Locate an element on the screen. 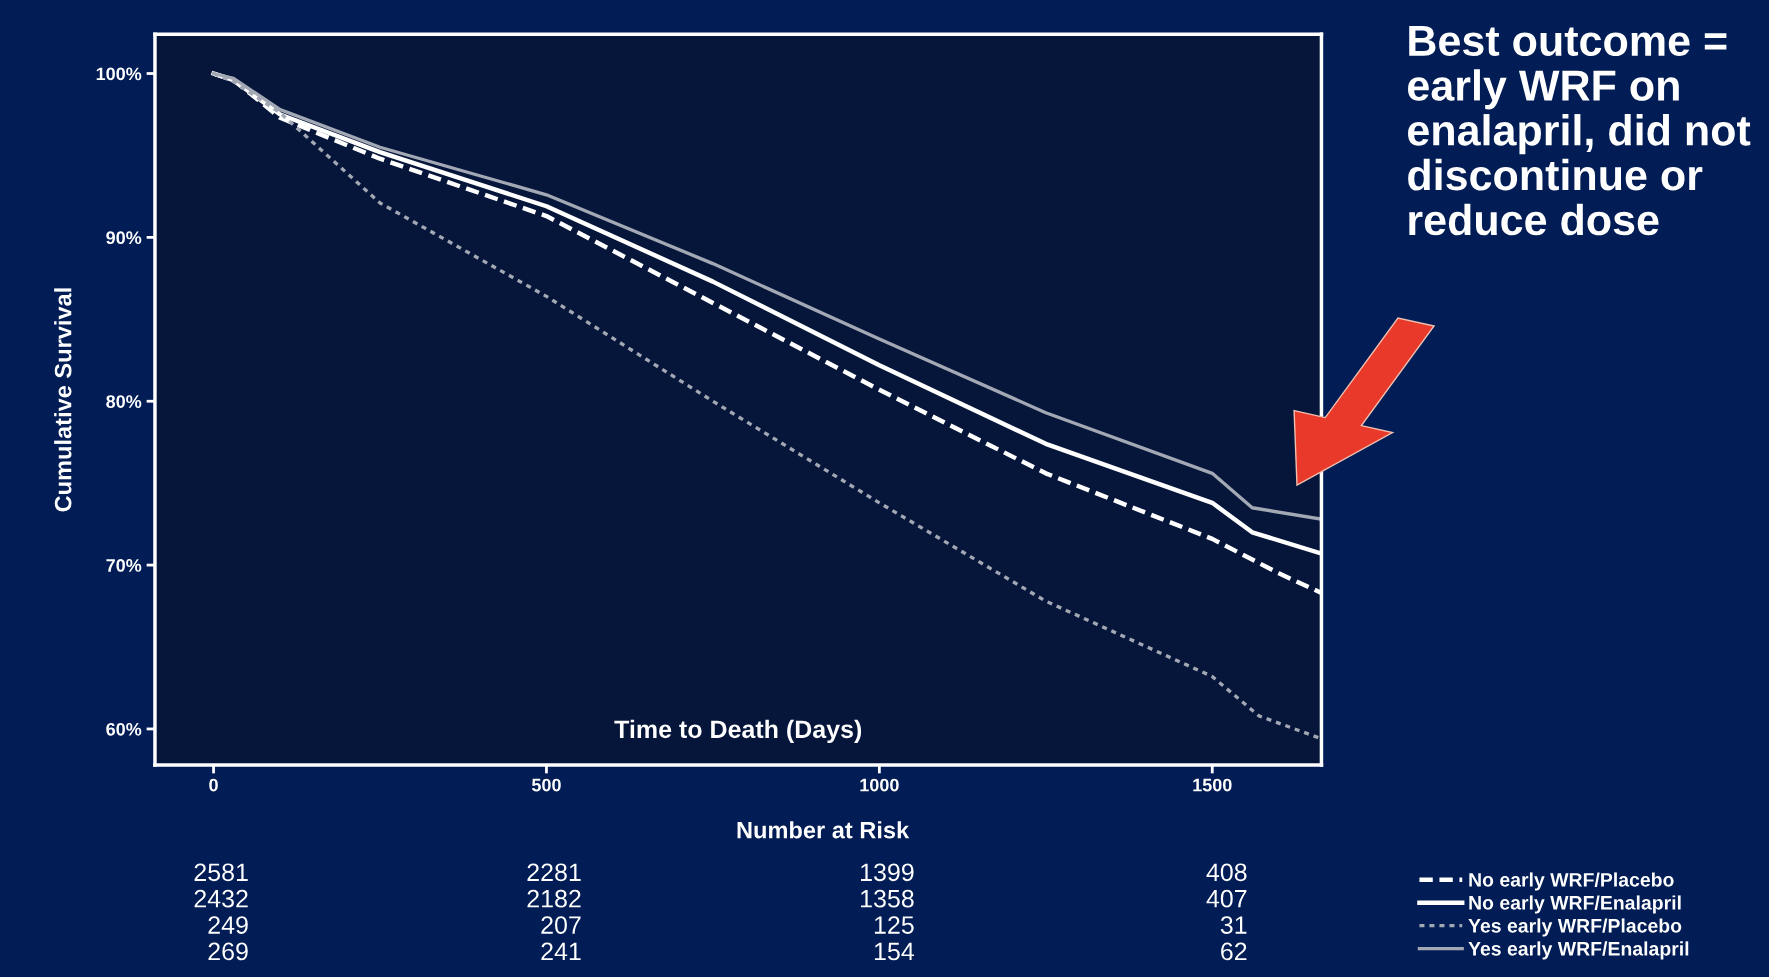 The image size is (1769, 977). text: 62 is located at coordinates (1234, 951).